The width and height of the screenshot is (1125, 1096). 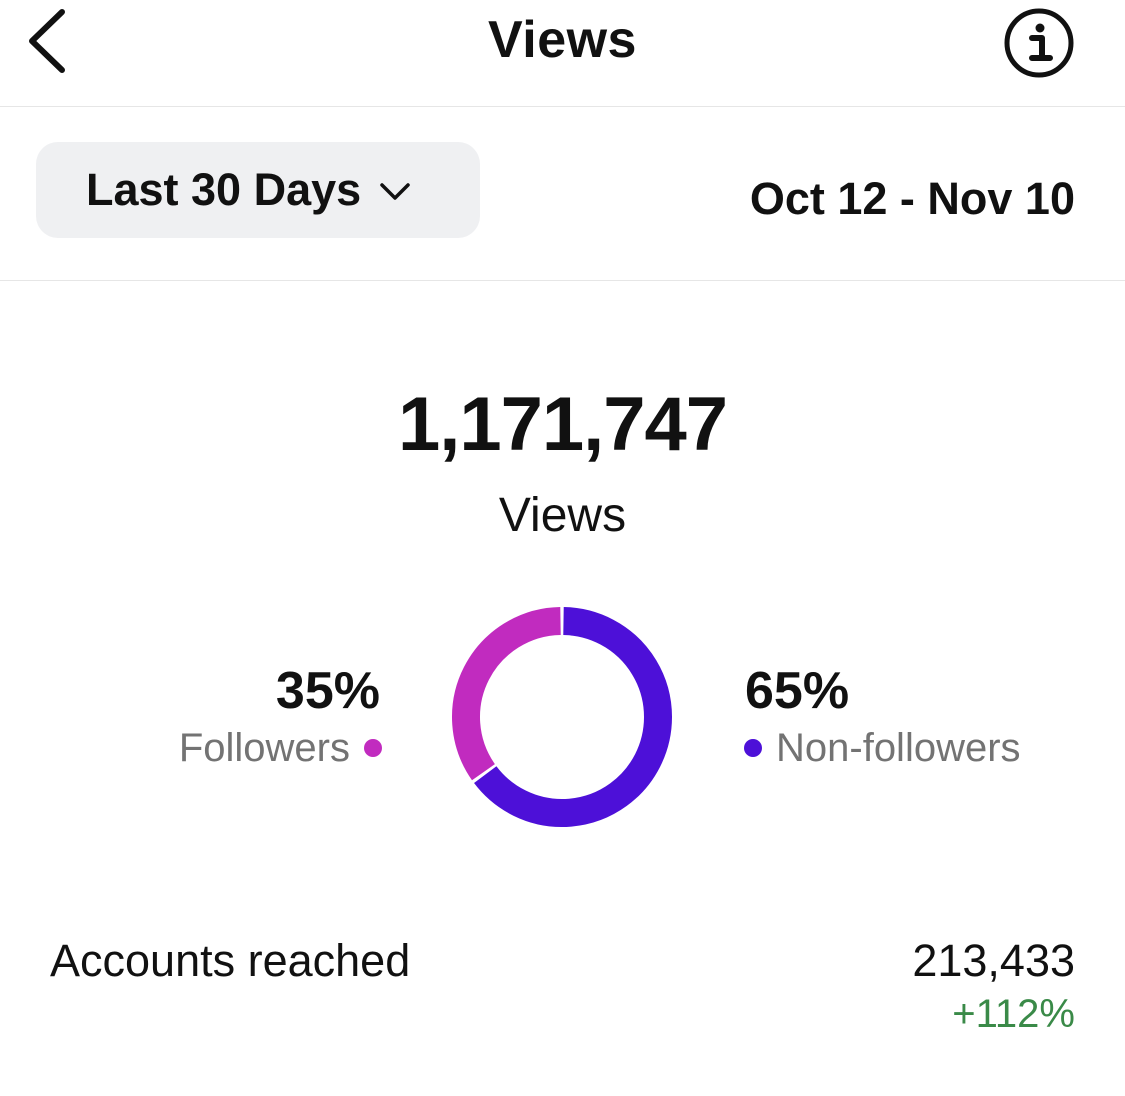 I want to click on followers-legend: Followers, so click(x=280, y=748).